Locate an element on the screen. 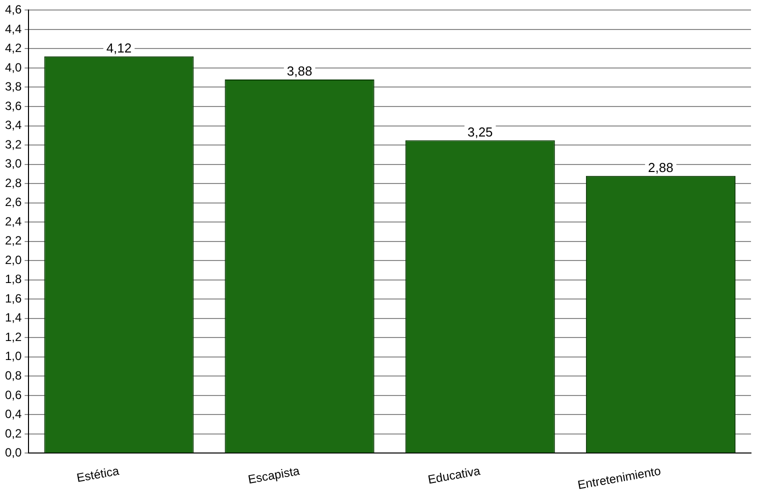 Image resolution: width=757 pixels, height=500 pixels. data-label: 3,88 is located at coordinates (299, 71).